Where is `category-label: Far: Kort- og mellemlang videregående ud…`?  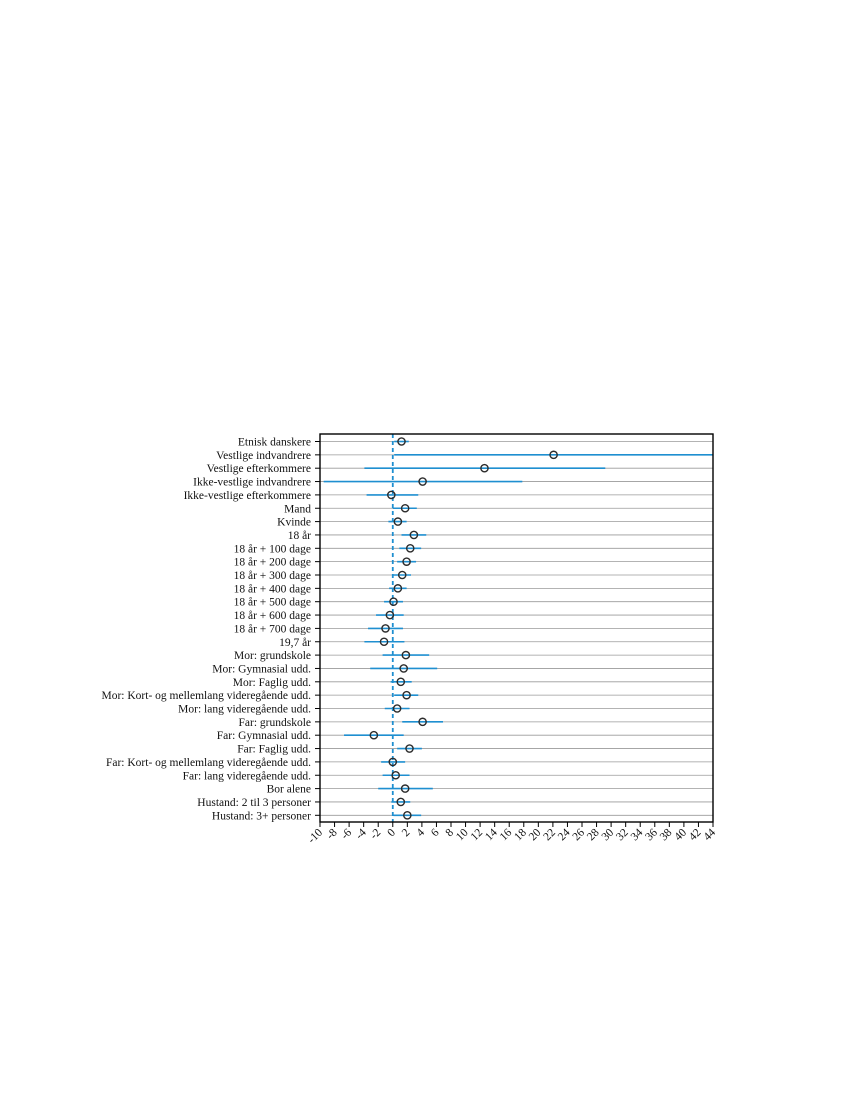
category-label: Far: Kort- og mellemlang videregående ud… is located at coordinates (208, 762).